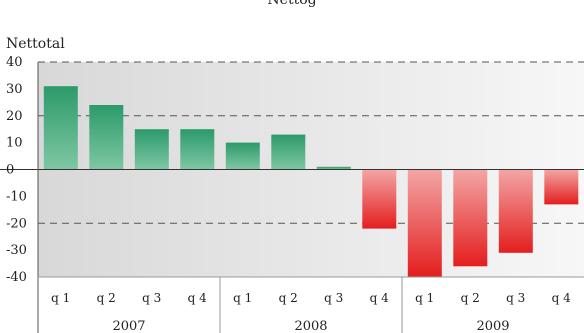  What do you see at coordinates (14, 62) in the screenshot?
I see `y-tick-label: 40` at bounding box center [14, 62].